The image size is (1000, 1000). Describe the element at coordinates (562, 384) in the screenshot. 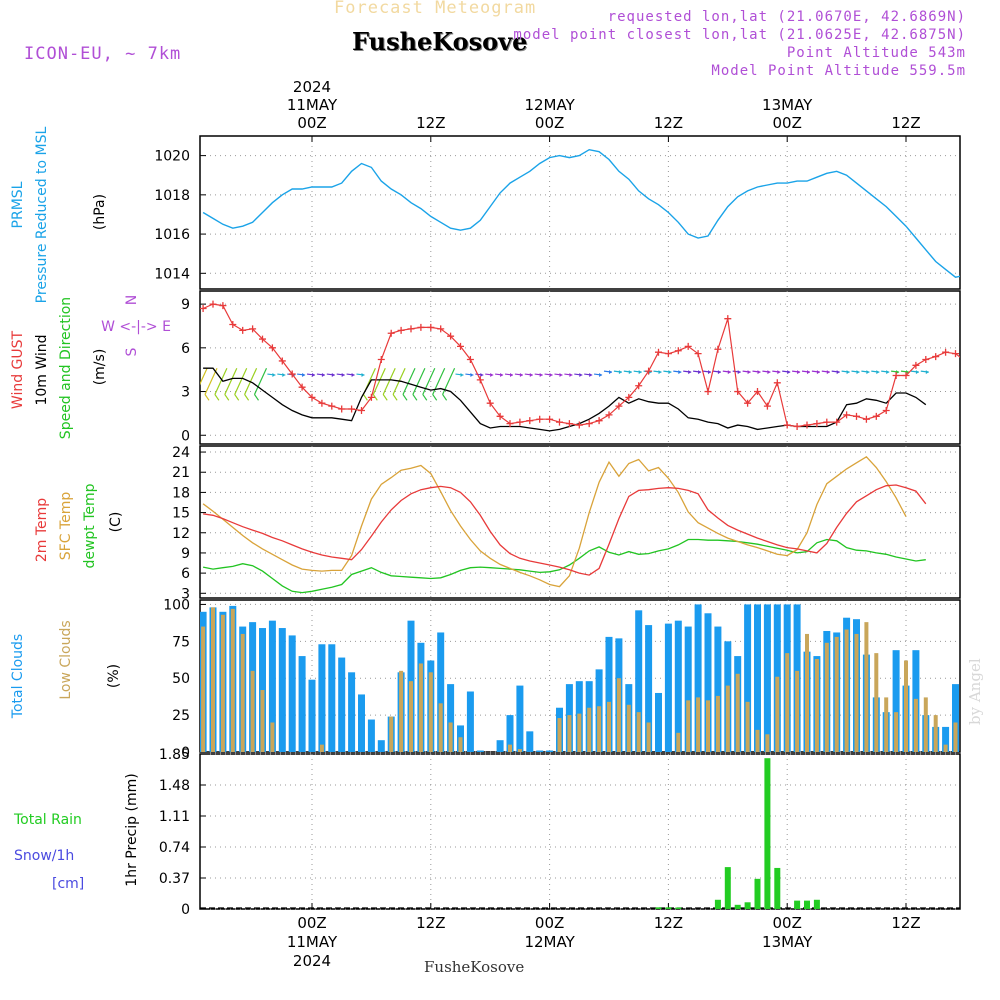

I see `wind-direction-arrows` at that location.